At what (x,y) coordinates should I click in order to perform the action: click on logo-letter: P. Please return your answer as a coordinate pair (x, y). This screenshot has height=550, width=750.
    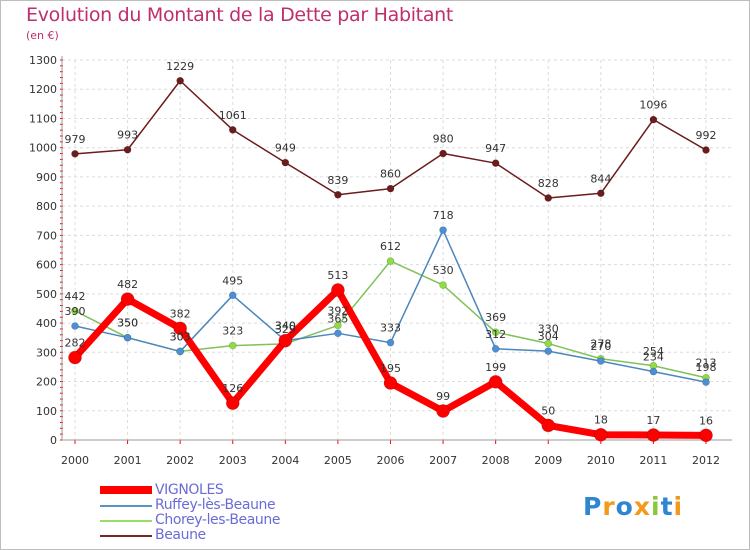
    Looking at the image, I should click on (593, 506).